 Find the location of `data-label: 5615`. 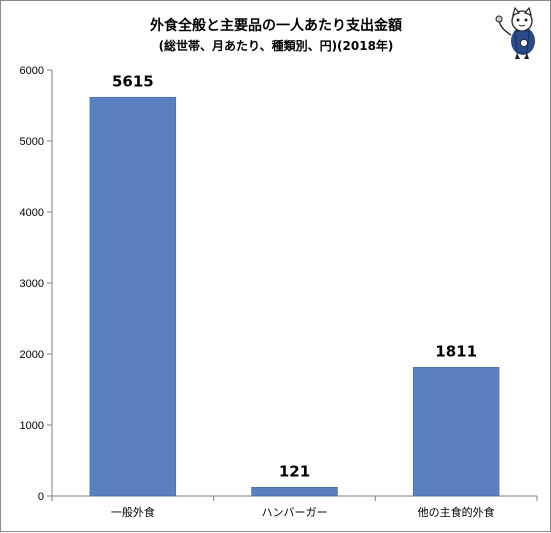

data-label: 5615 is located at coordinates (133, 81).